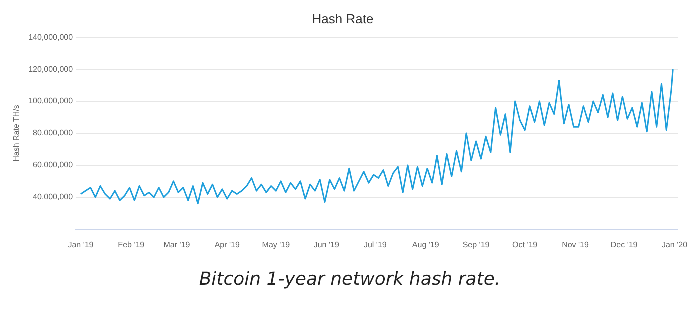 Image resolution: width=700 pixels, height=322 pixels. Describe the element at coordinates (276, 245) in the screenshot. I see `x-tick-label: May '19` at that location.